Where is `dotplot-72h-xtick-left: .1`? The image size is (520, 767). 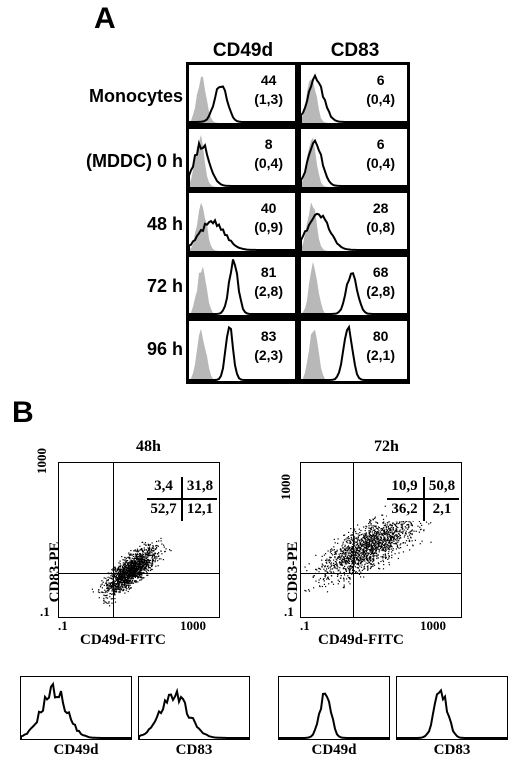
dotplot-72h-xtick-left: .1 is located at coordinates (305, 625).